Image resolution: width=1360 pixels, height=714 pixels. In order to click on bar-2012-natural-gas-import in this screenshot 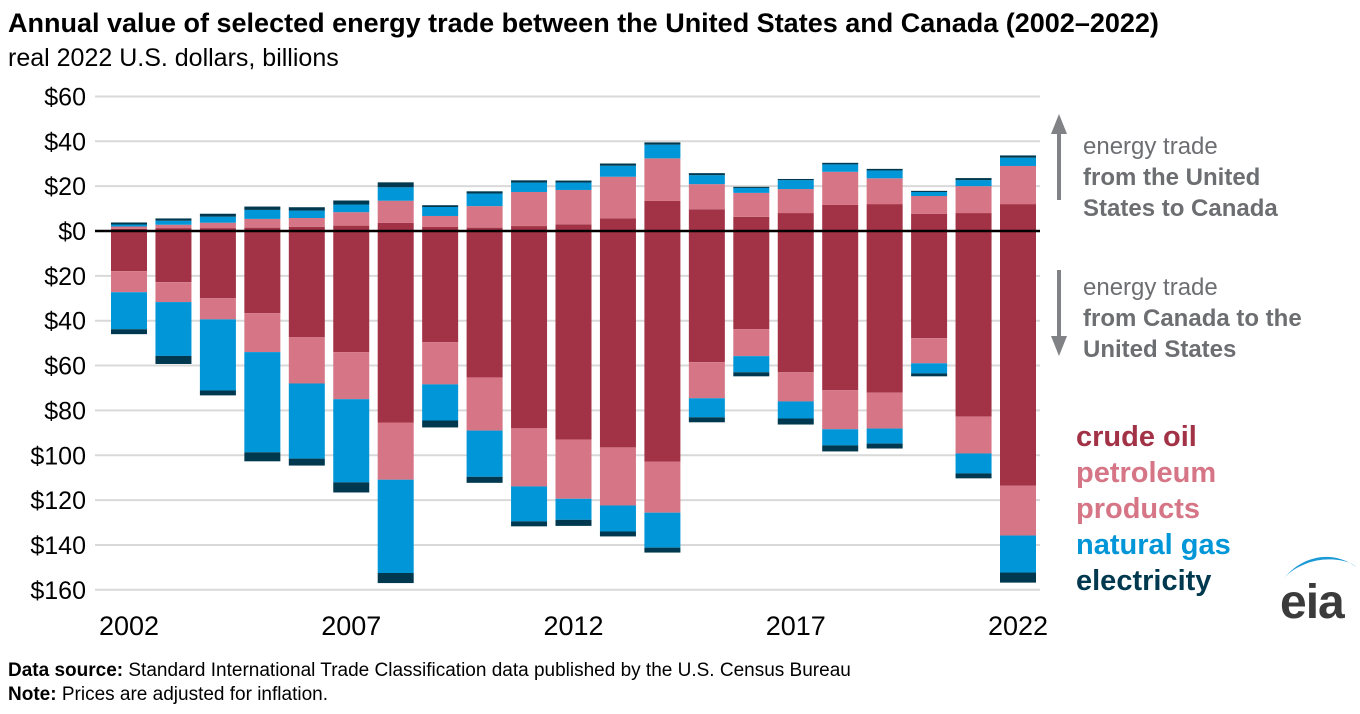, I will do `click(573, 509)`.